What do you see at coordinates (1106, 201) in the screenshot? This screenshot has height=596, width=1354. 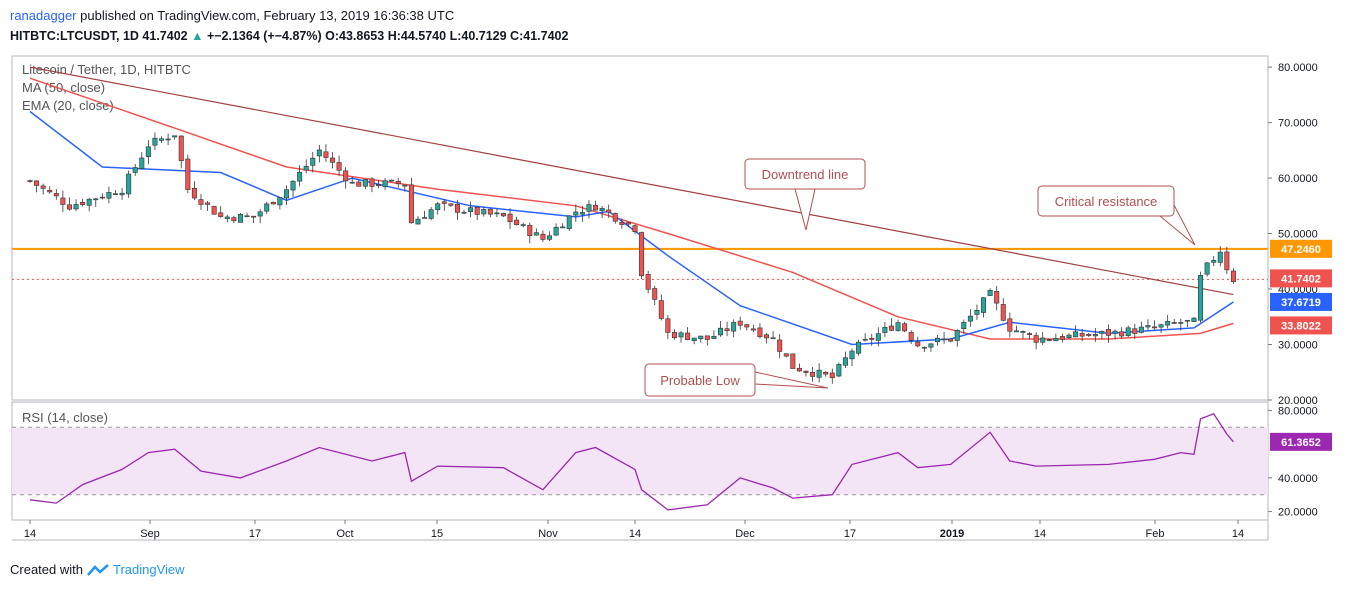 I see `resistance-callout-box` at bounding box center [1106, 201].